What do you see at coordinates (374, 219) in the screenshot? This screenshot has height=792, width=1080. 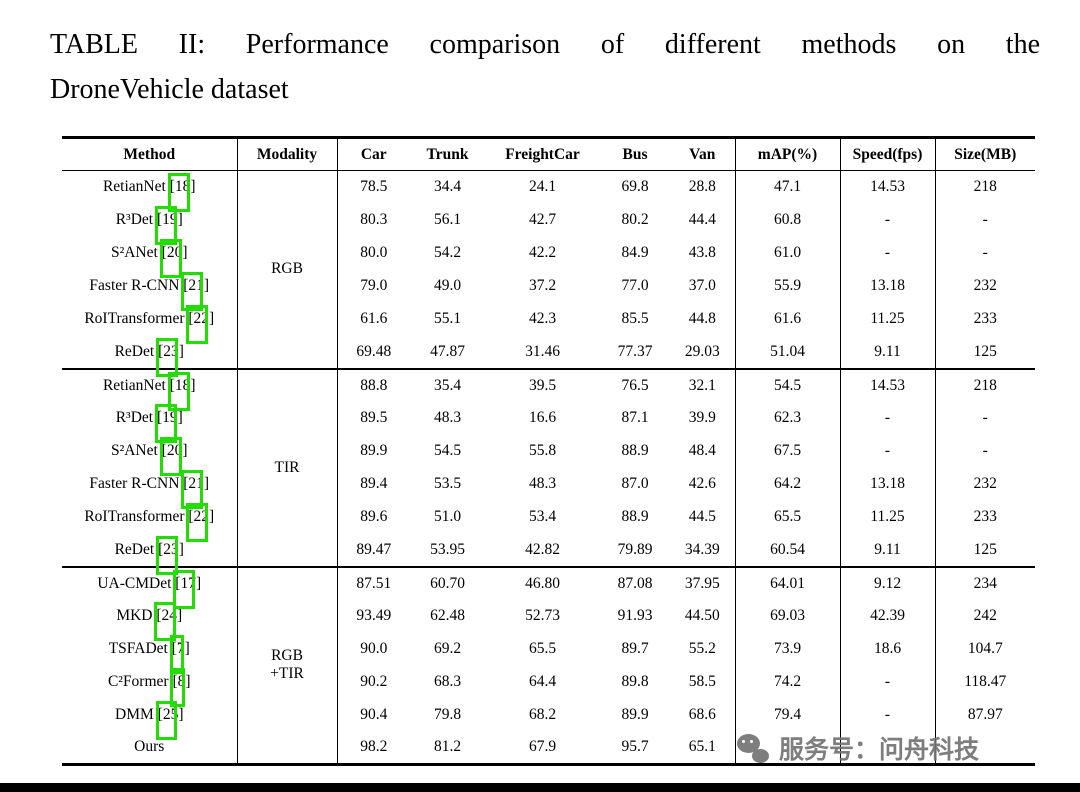 I see `value-cell: 80.3` at bounding box center [374, 219].